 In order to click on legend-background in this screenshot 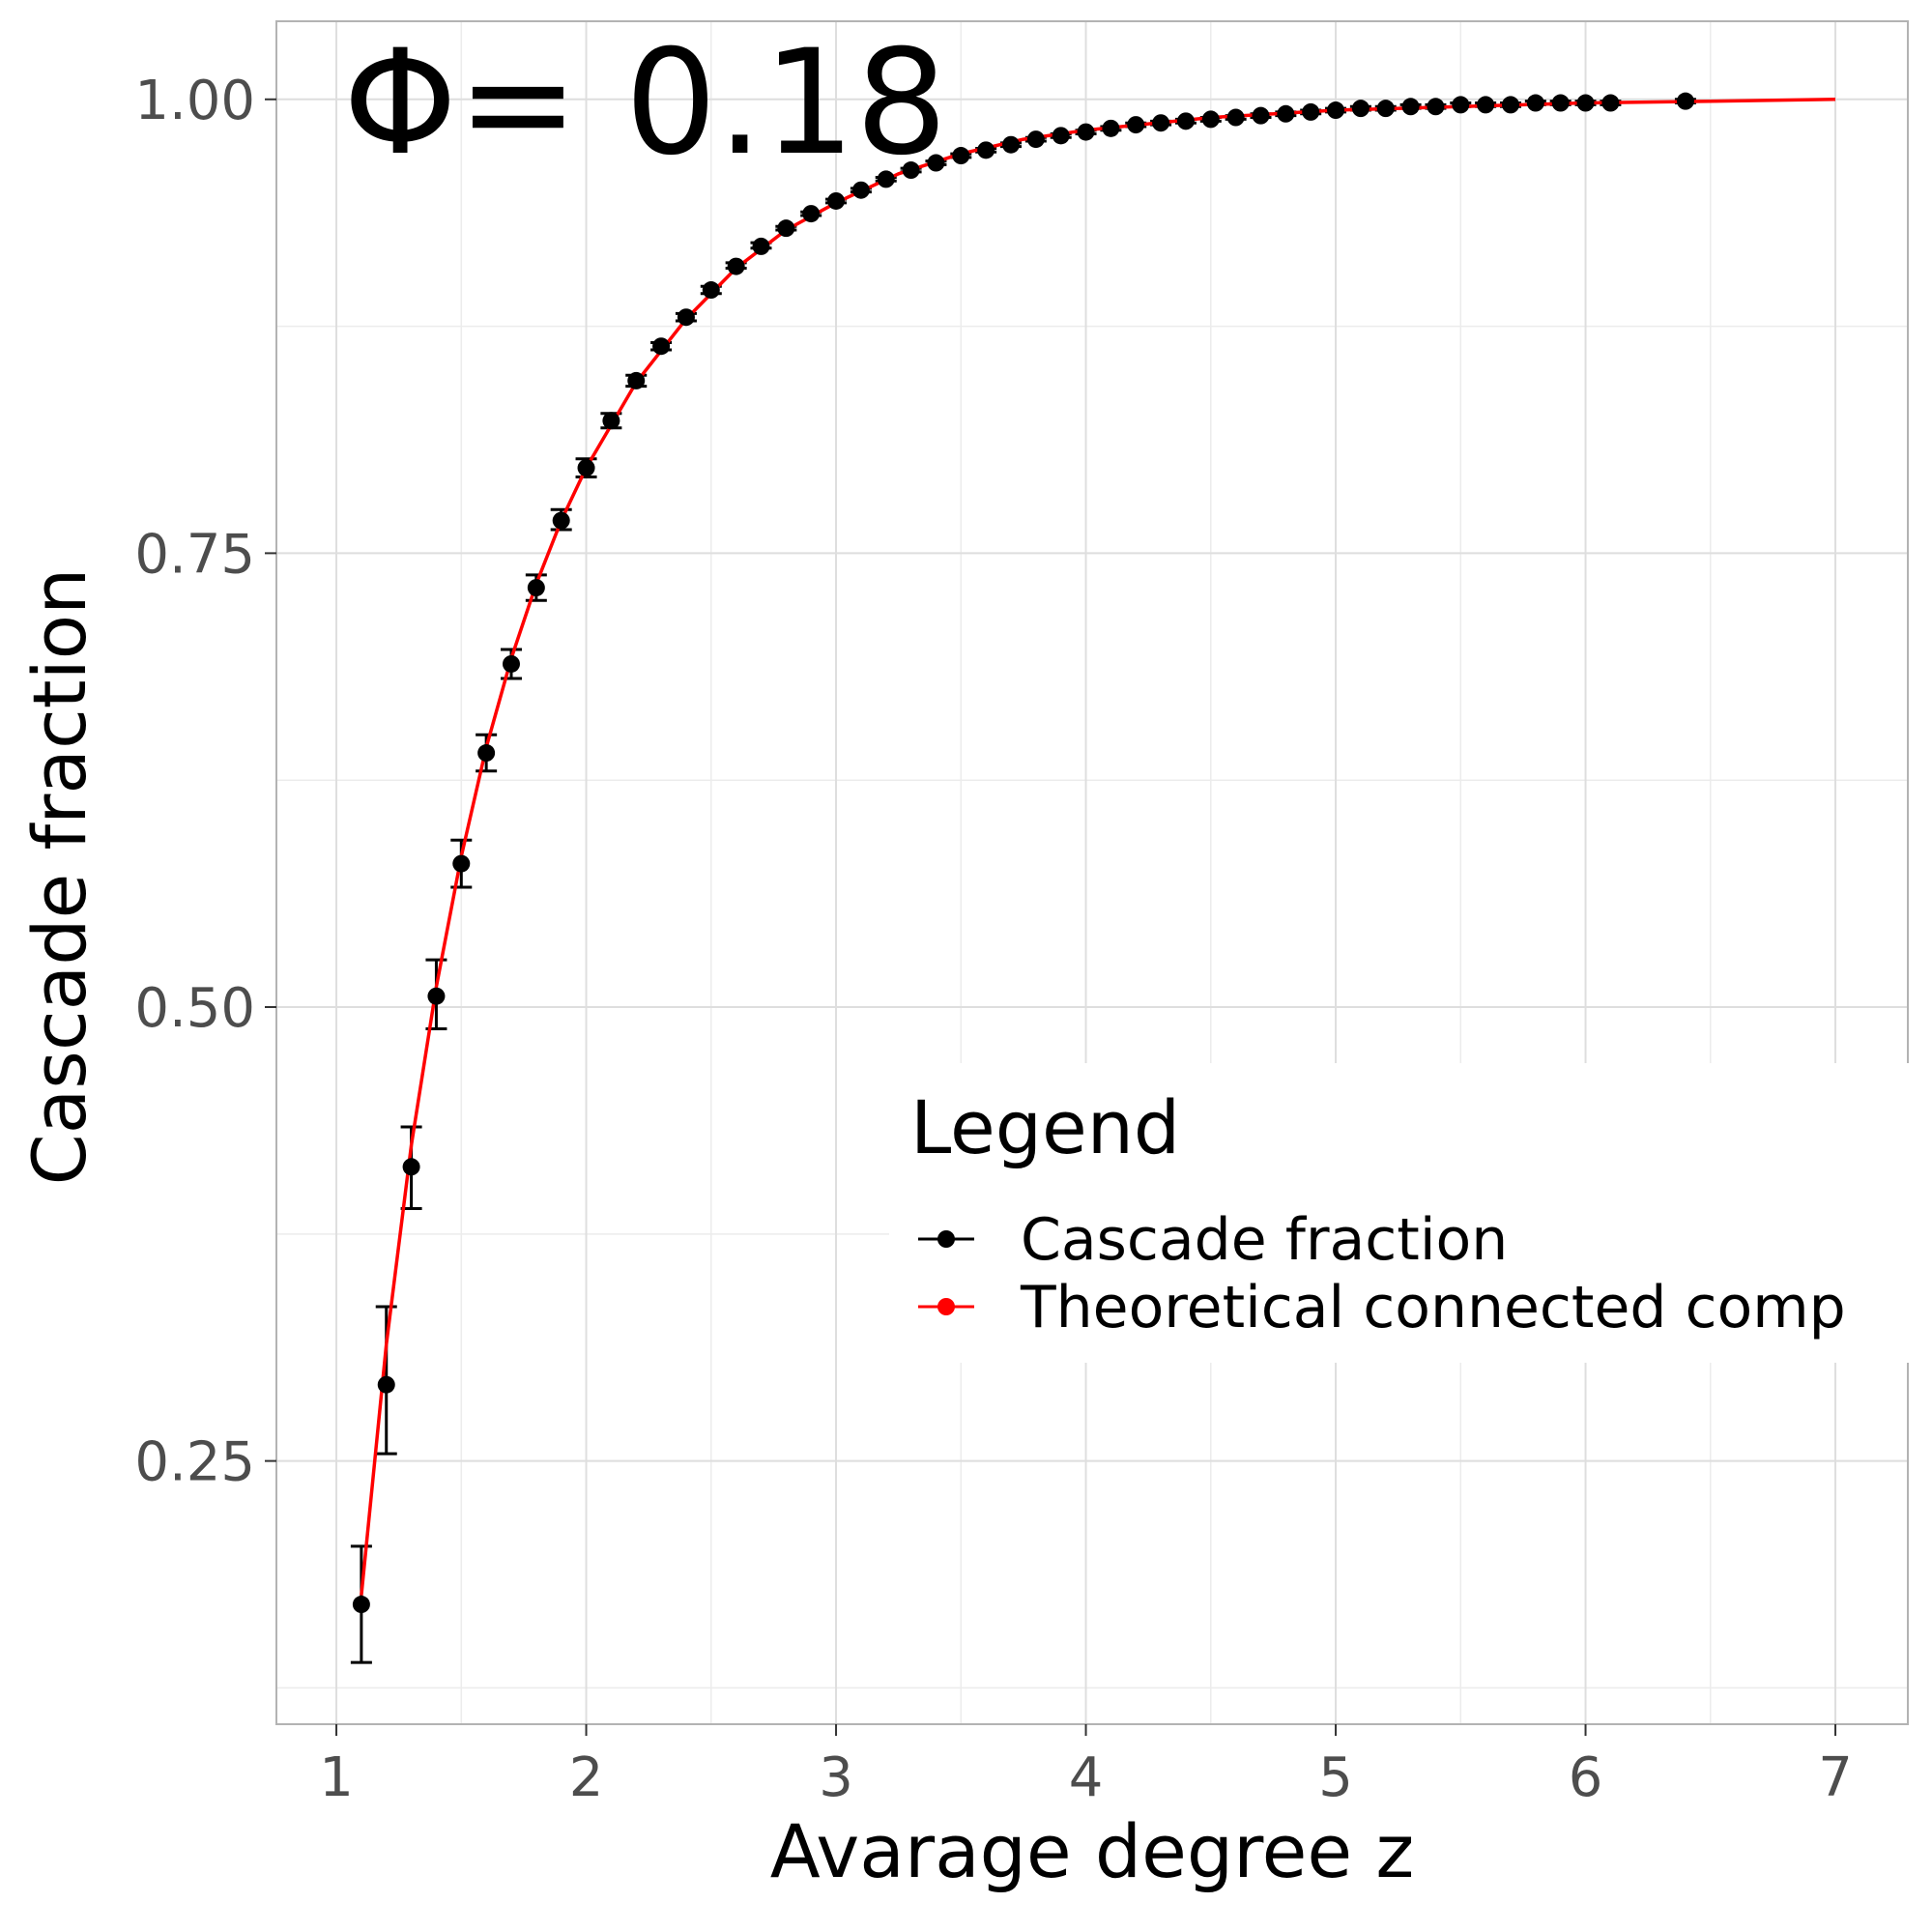, I will do `click(1410, 1213)`.